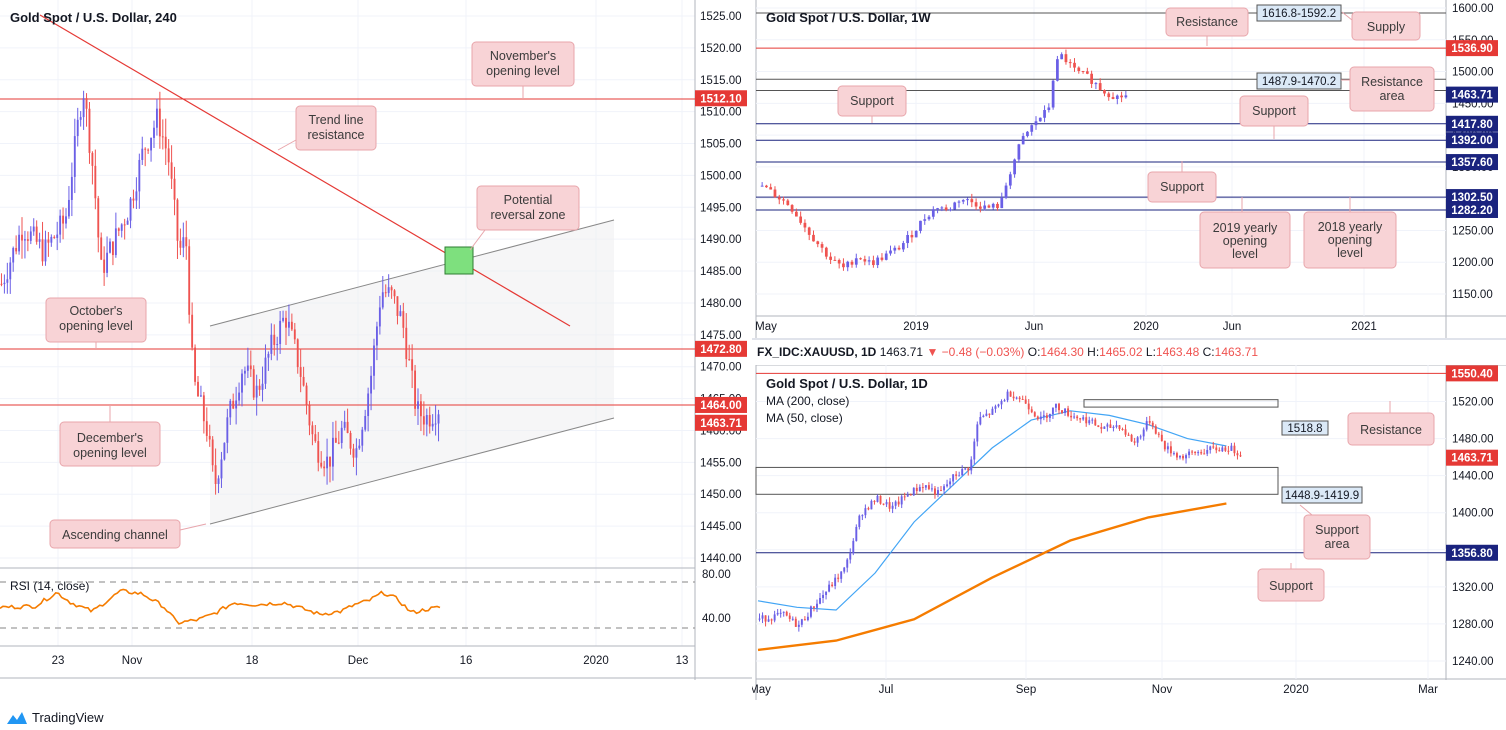  Describe the element at coordinates (370, 661) in the screenshot. I see `h4-time-axis: 23 Nov 18 Dec 16 2020 13` at that location.